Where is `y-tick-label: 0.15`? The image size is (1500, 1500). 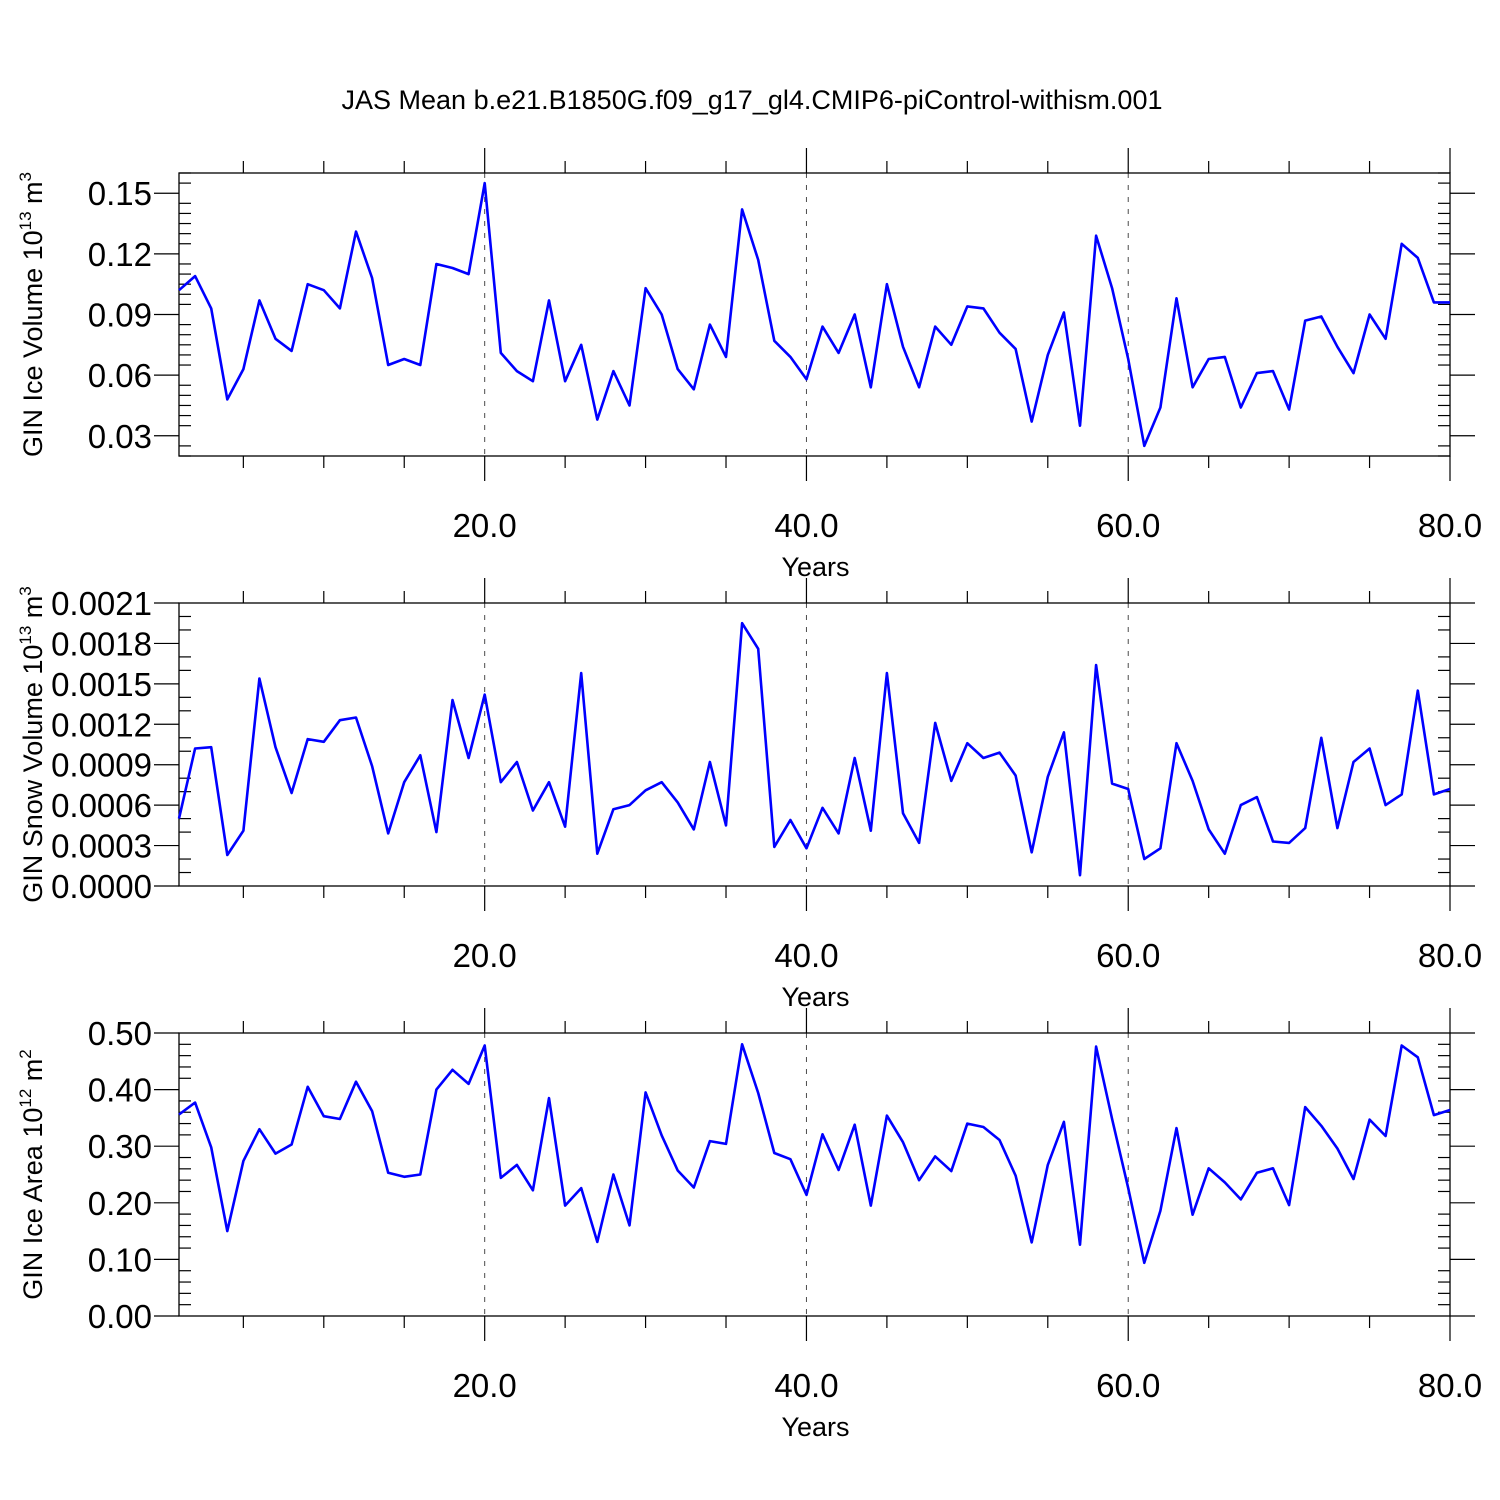
y-tick-label: 0.15 is located at coordinates (120, 193).